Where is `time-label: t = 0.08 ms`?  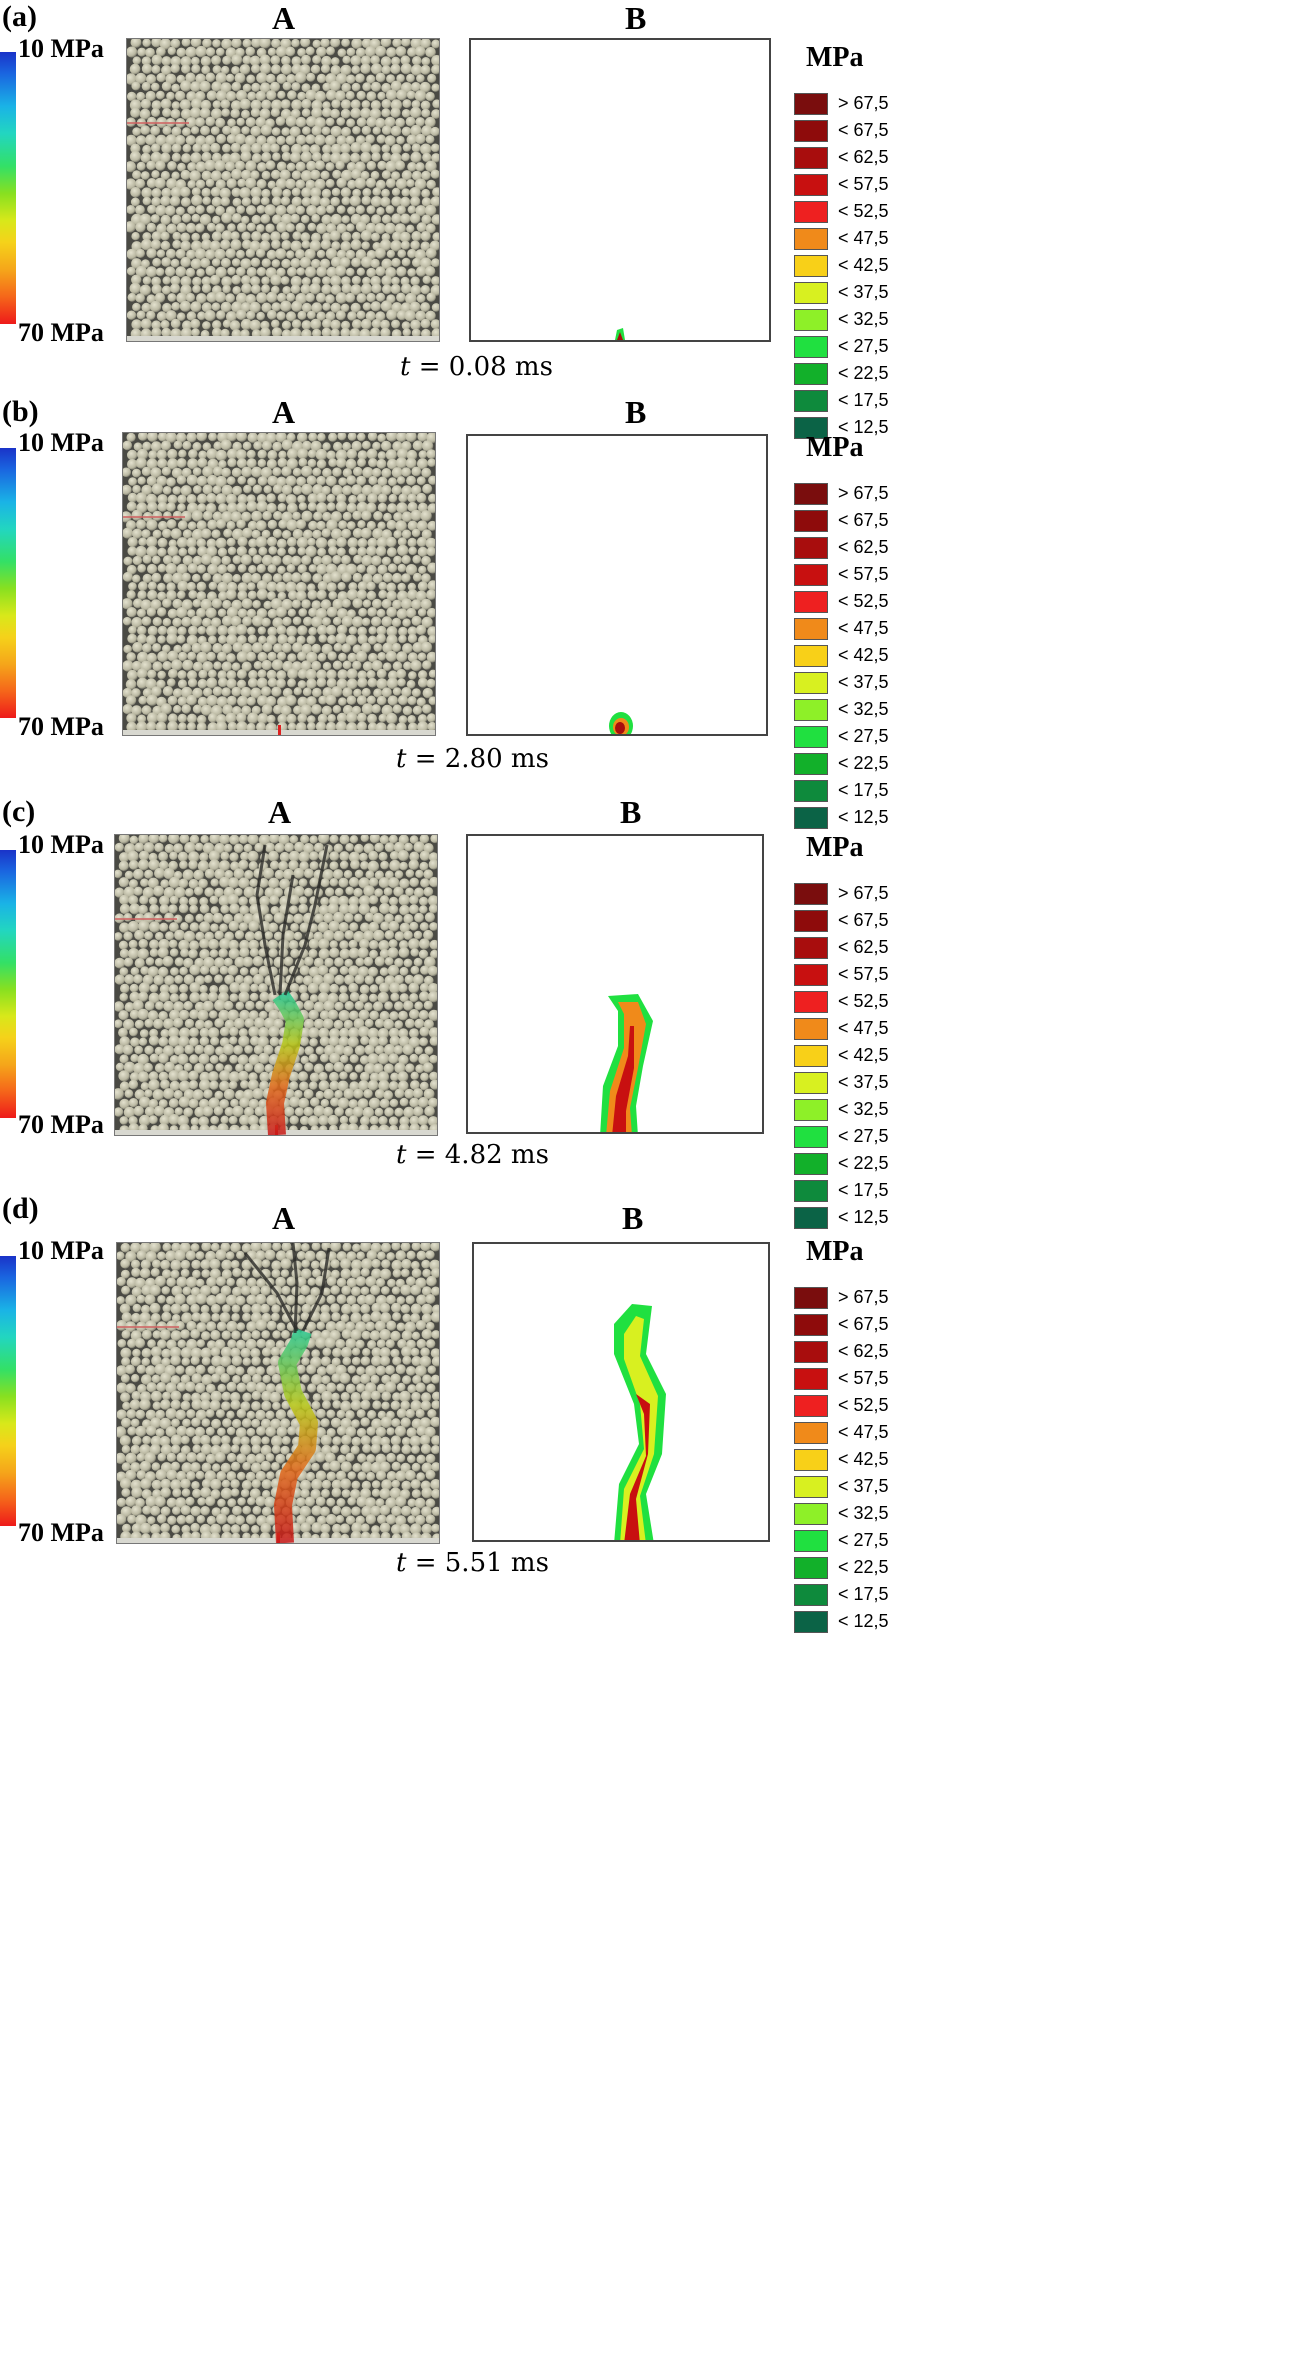 time-label: t = 0.08 ms is located at coordinates (476, 367).